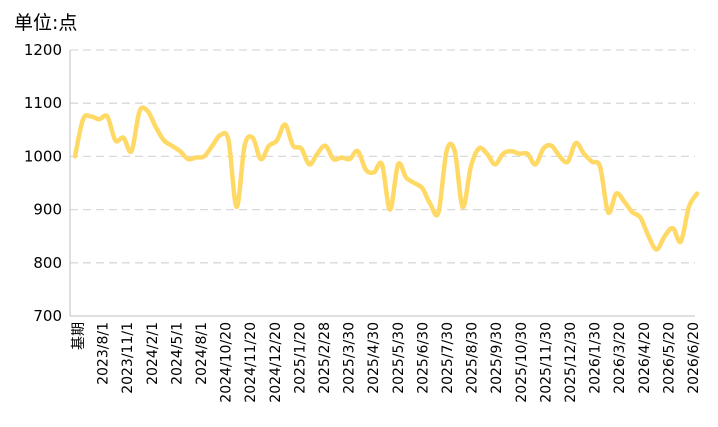  Describe the element at coordinates (399, 358) in the screenshot. I see `x-tick-label: 2025/5/30` at that location.